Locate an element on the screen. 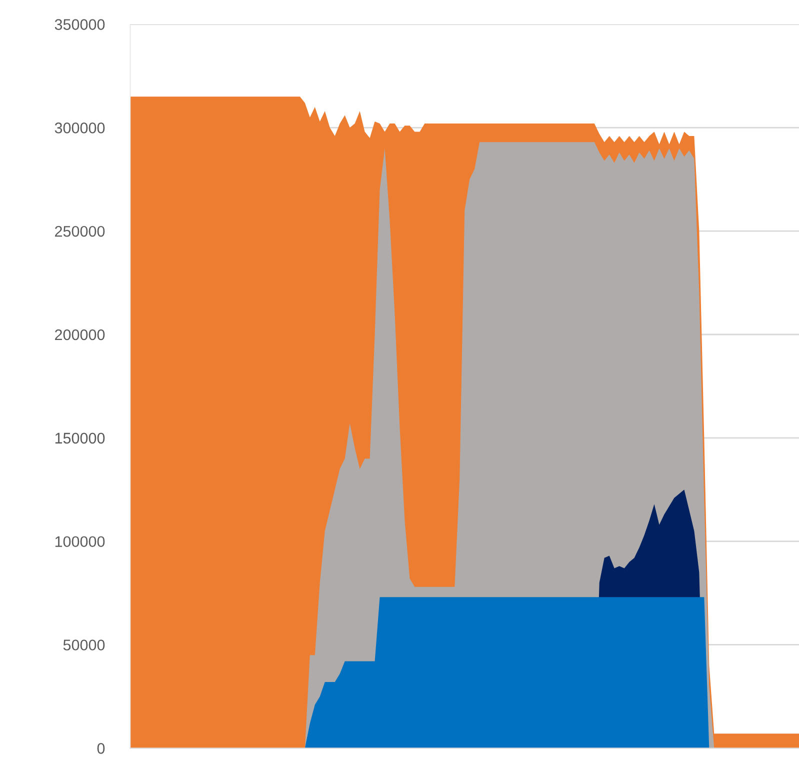  y-tick-label: 0 is located at coordinates (101, 748).